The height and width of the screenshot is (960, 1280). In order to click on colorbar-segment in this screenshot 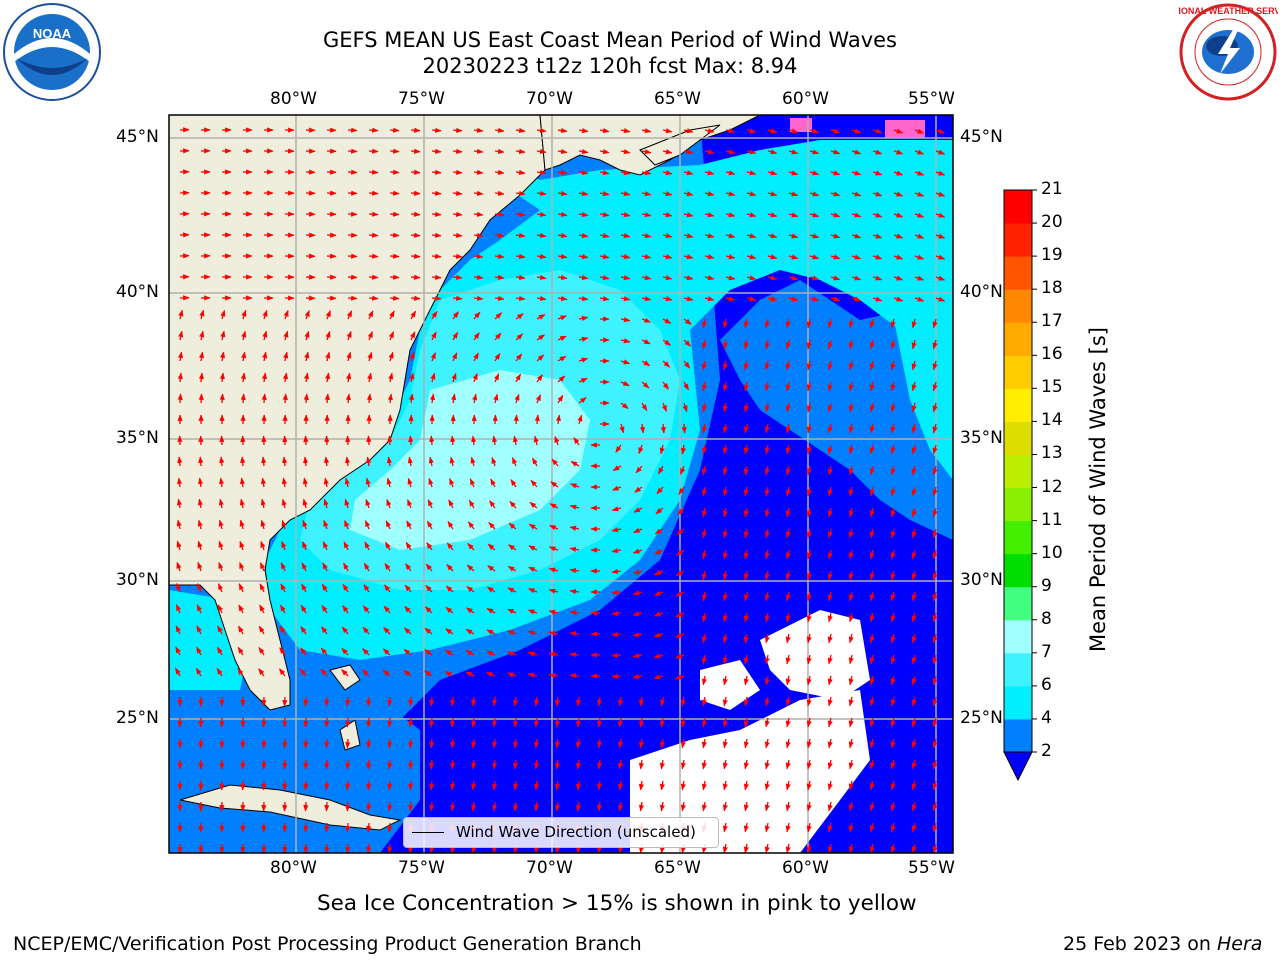, I will do `click(1018, 273)`.